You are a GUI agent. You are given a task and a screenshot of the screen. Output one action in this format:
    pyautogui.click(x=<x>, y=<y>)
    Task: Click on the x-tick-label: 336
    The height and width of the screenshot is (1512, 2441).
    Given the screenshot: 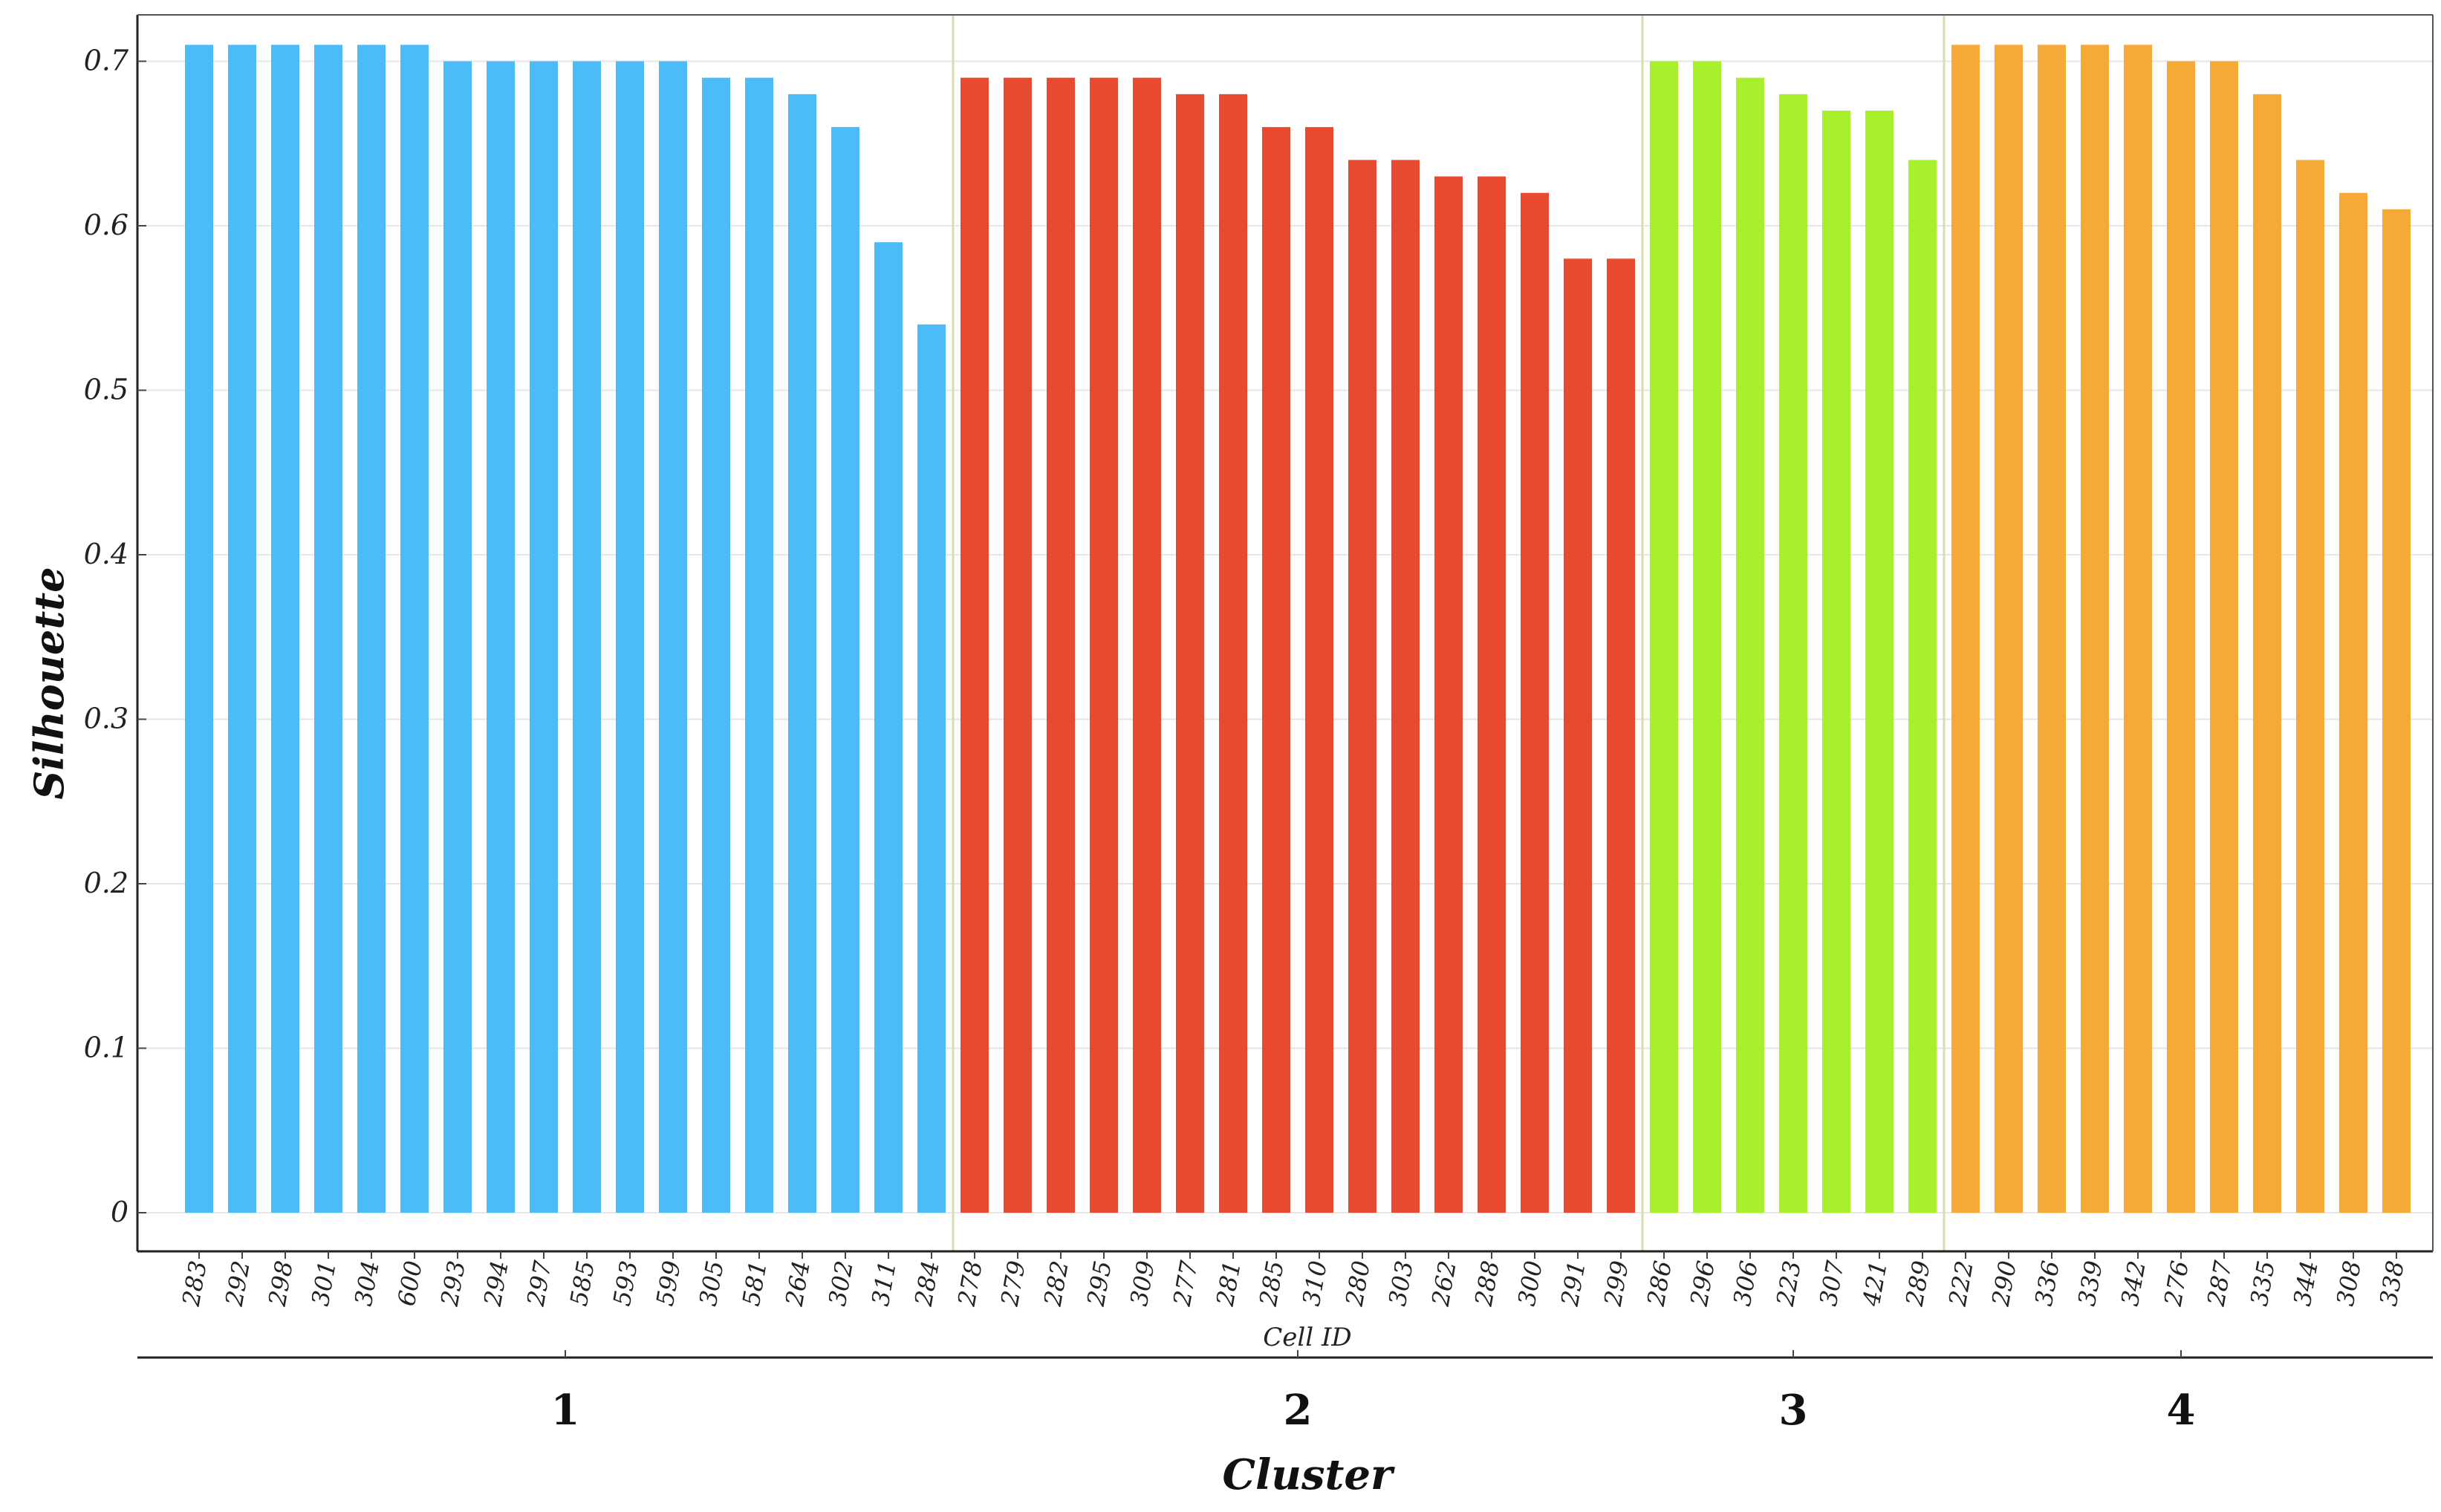 What is the action you would take?
    pyautogui.click(x=2047, y=1284)
    